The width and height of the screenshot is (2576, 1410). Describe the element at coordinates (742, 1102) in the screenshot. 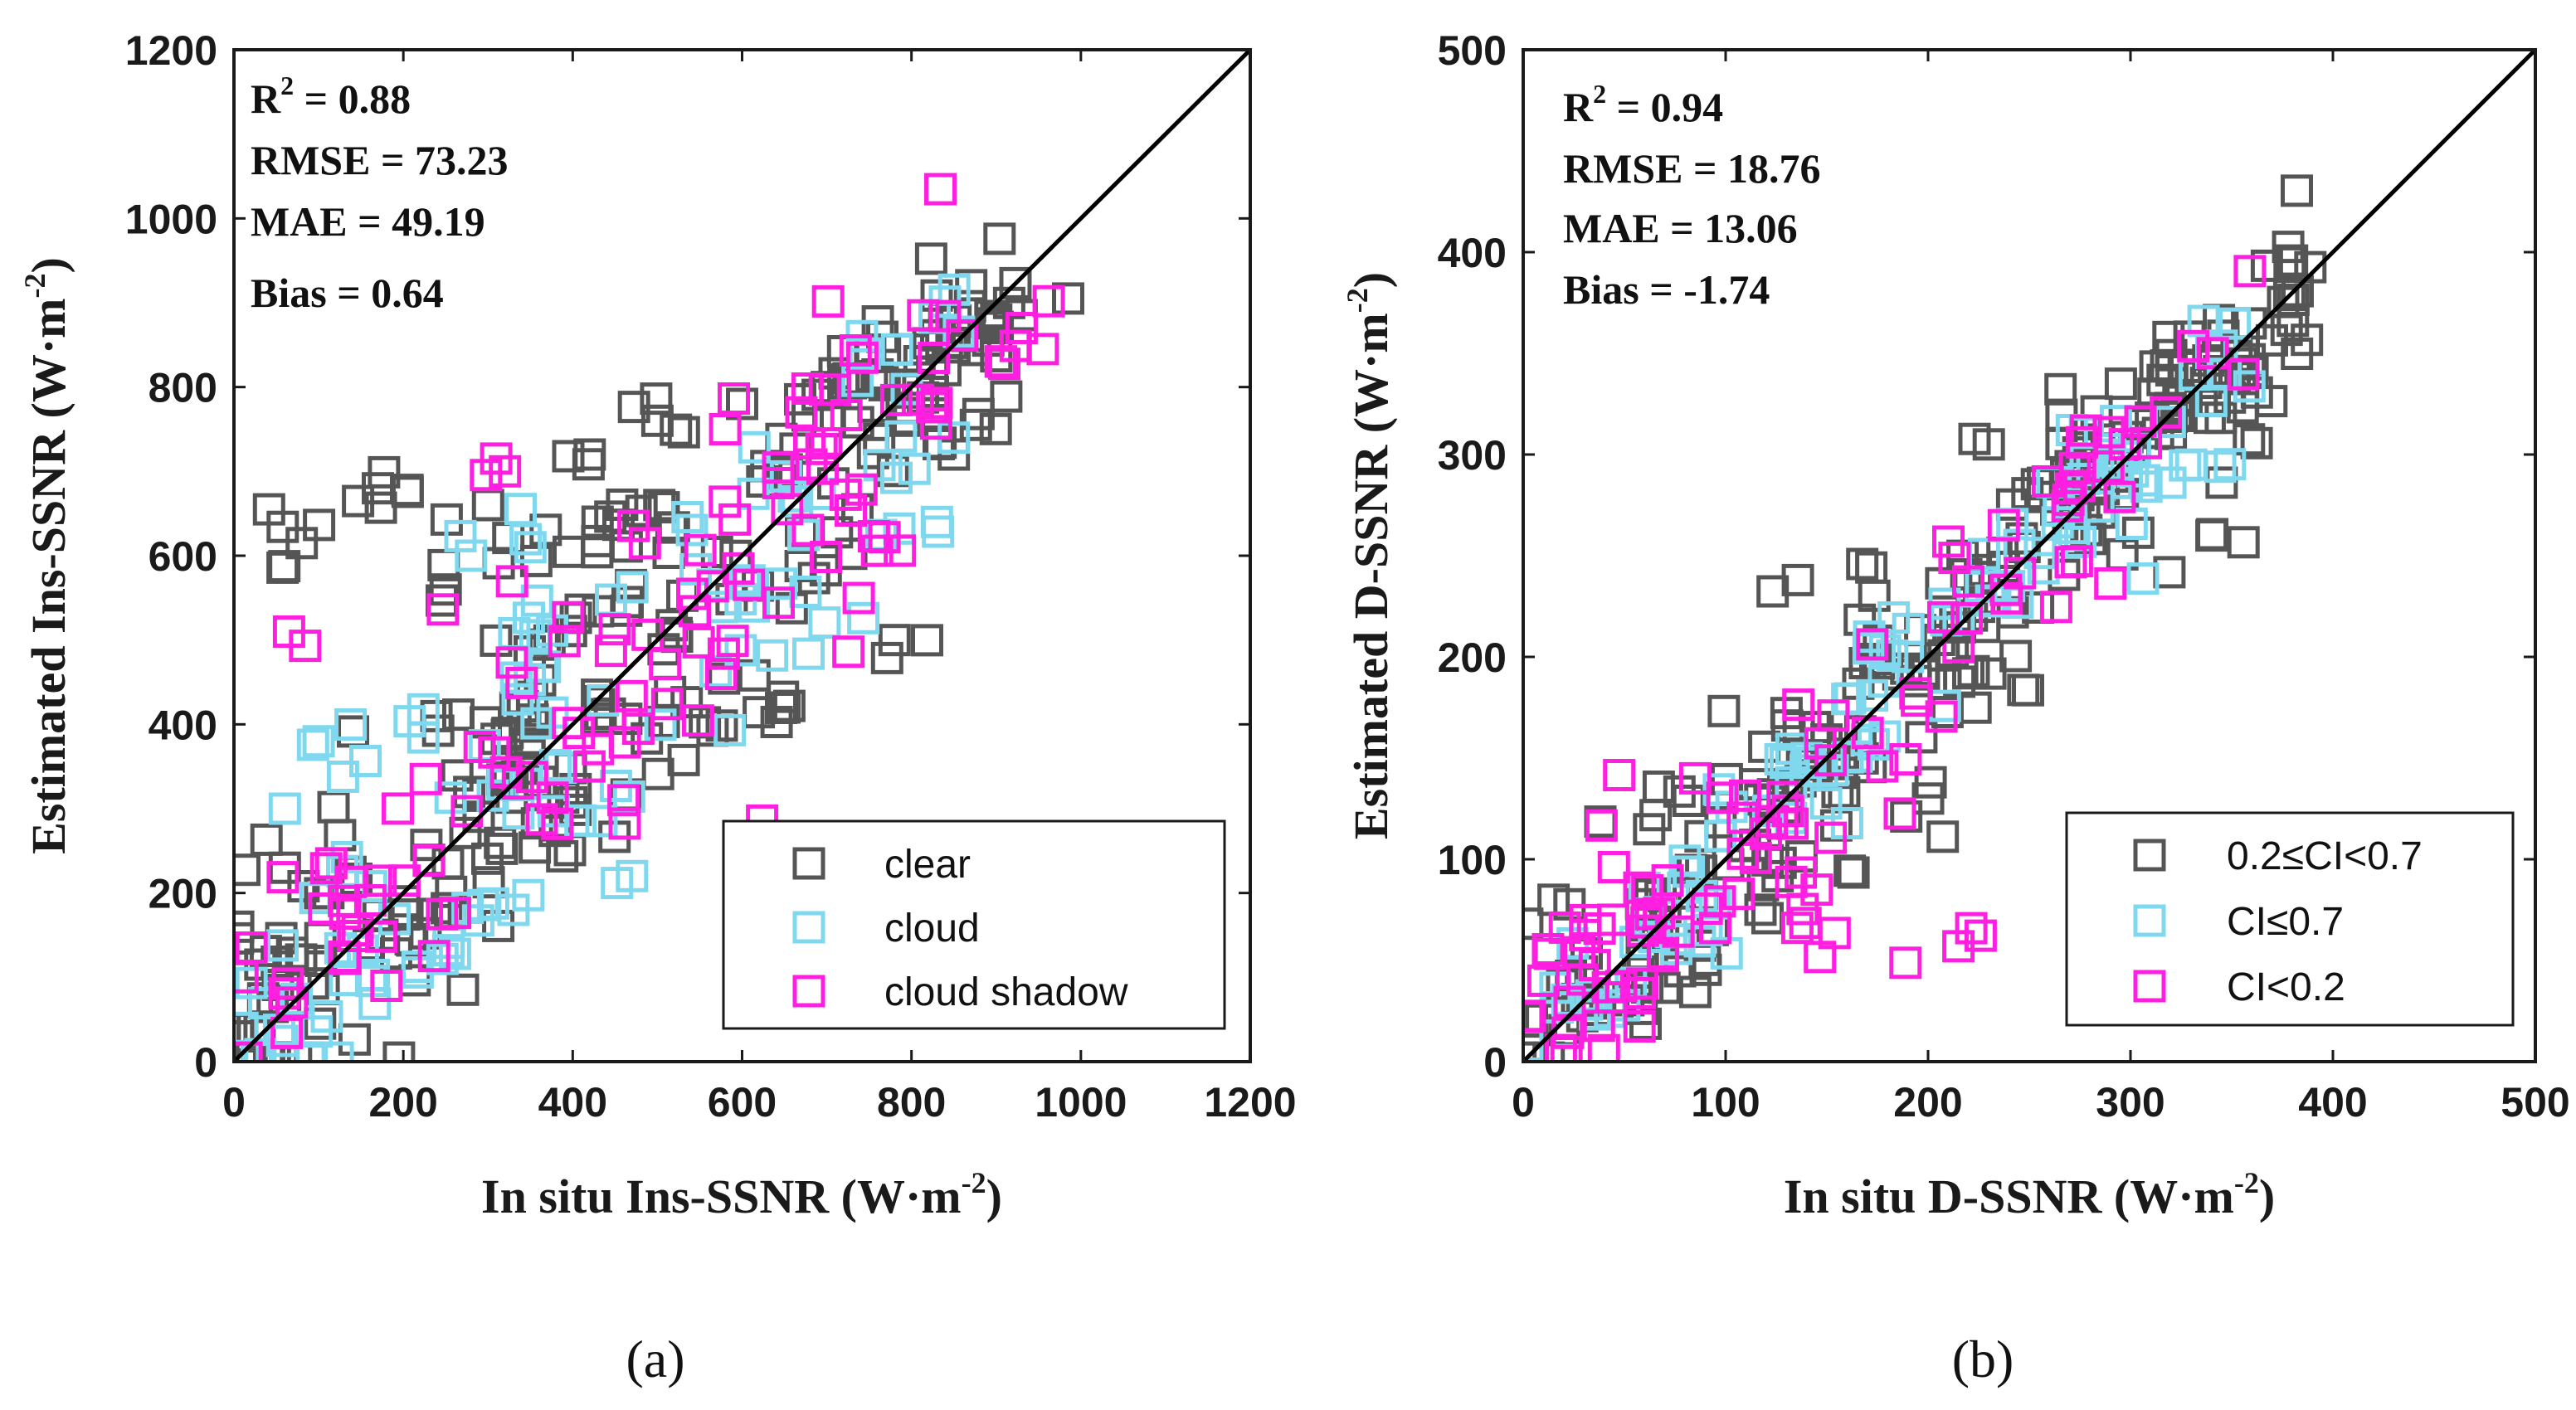

I see `x-tick-label: 600` at that location.